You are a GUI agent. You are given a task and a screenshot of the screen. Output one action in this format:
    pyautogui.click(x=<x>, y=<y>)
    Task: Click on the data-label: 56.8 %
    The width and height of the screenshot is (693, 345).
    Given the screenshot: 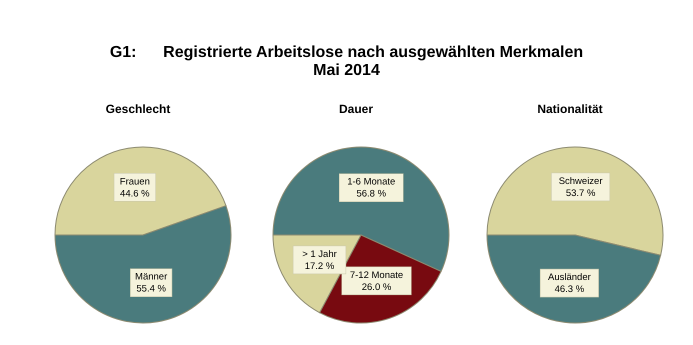 What is the action you would take?
    pyautogui.click(x=371, y=194)
    